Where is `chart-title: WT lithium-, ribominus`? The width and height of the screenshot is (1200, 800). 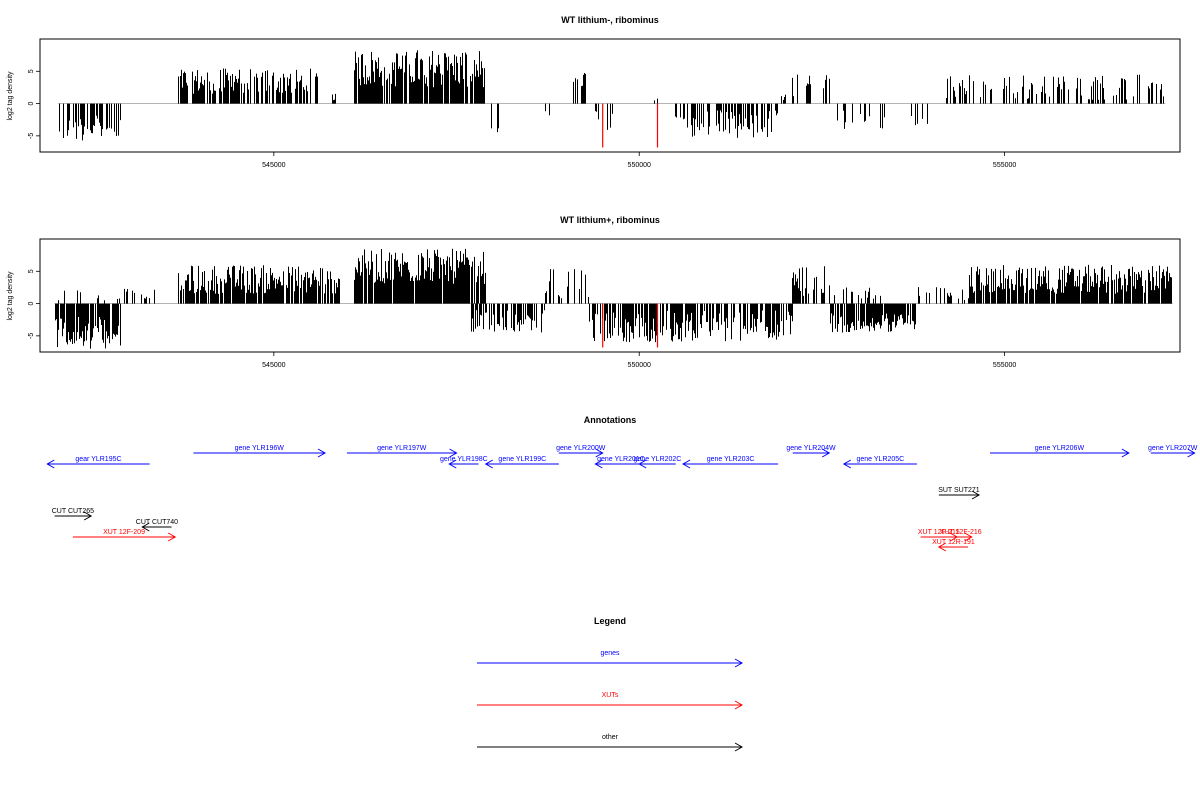
chart-title: WT lithium-, ribominus is located at coordinates (610, 20).